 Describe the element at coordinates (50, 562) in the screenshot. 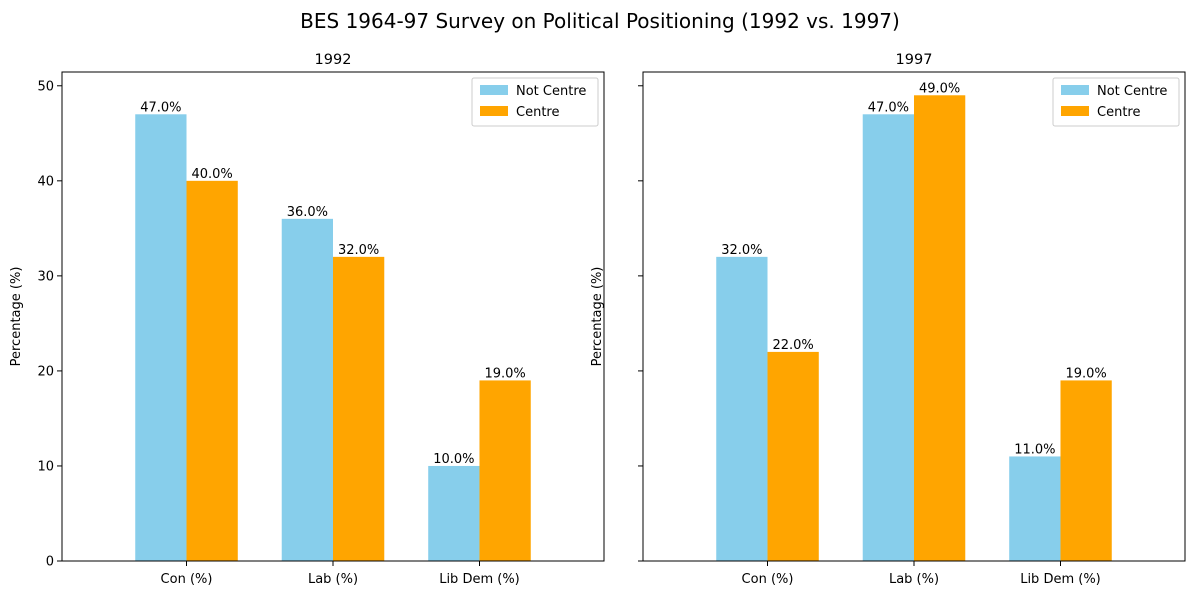

I see `y-tick-label: 0` at that location.